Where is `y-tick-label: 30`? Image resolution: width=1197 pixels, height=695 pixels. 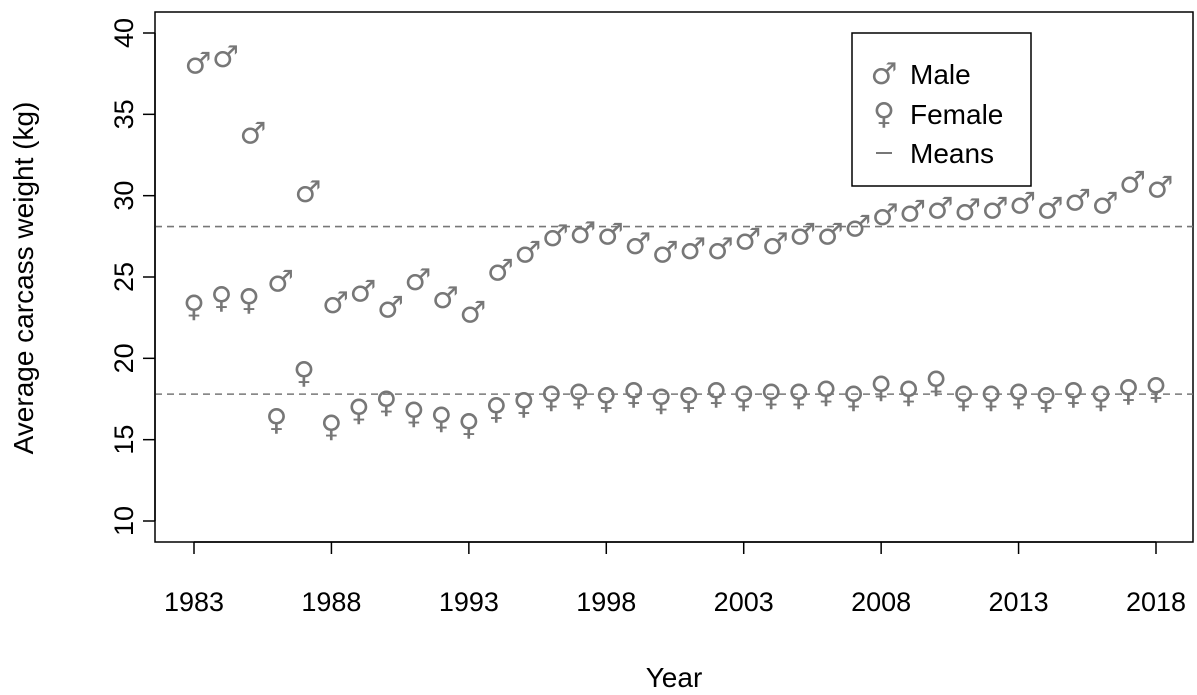
y-tick-label: 30 is located at coordinates (124, 196).